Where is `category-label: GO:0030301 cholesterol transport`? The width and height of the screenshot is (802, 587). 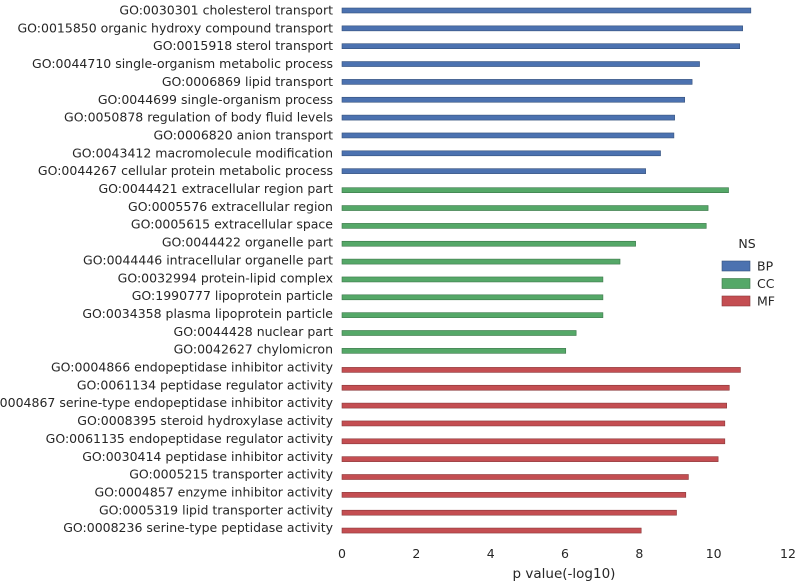
category-label: GO:0030301 cholesterol transport is located at coordinates (226, 10).